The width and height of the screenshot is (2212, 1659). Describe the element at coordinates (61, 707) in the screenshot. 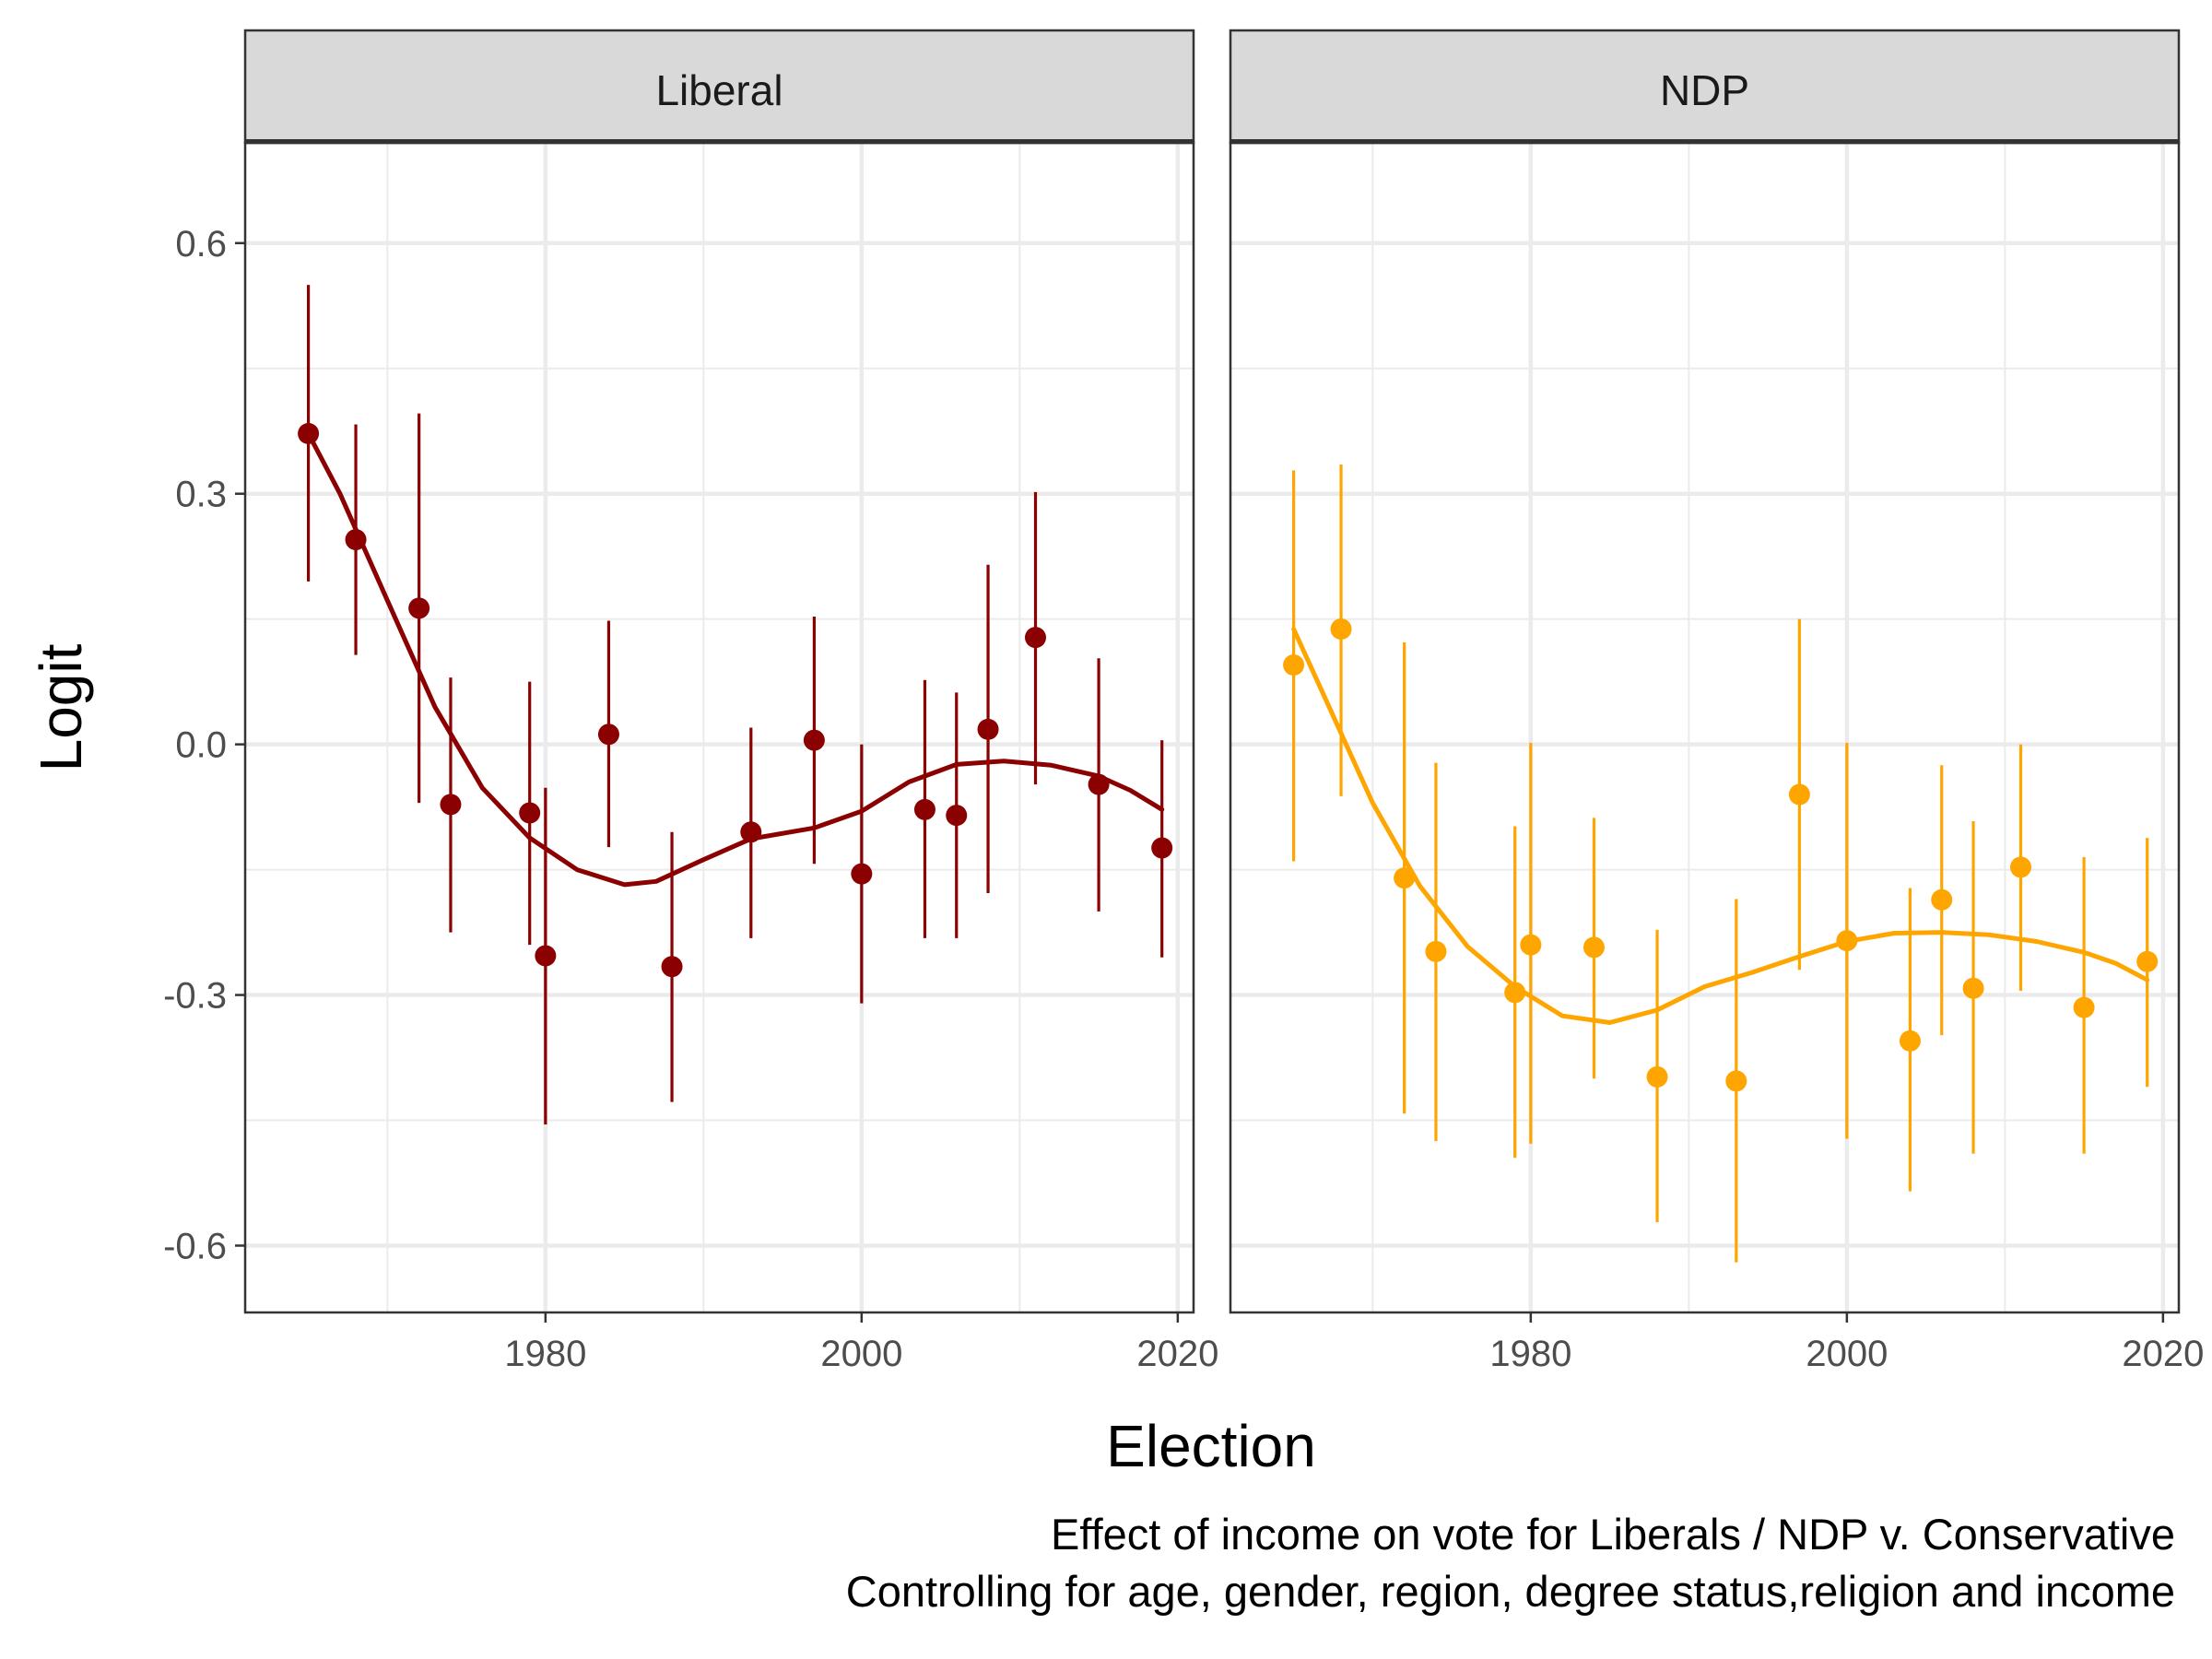

I see `y-axis-title: Logit` at that location.